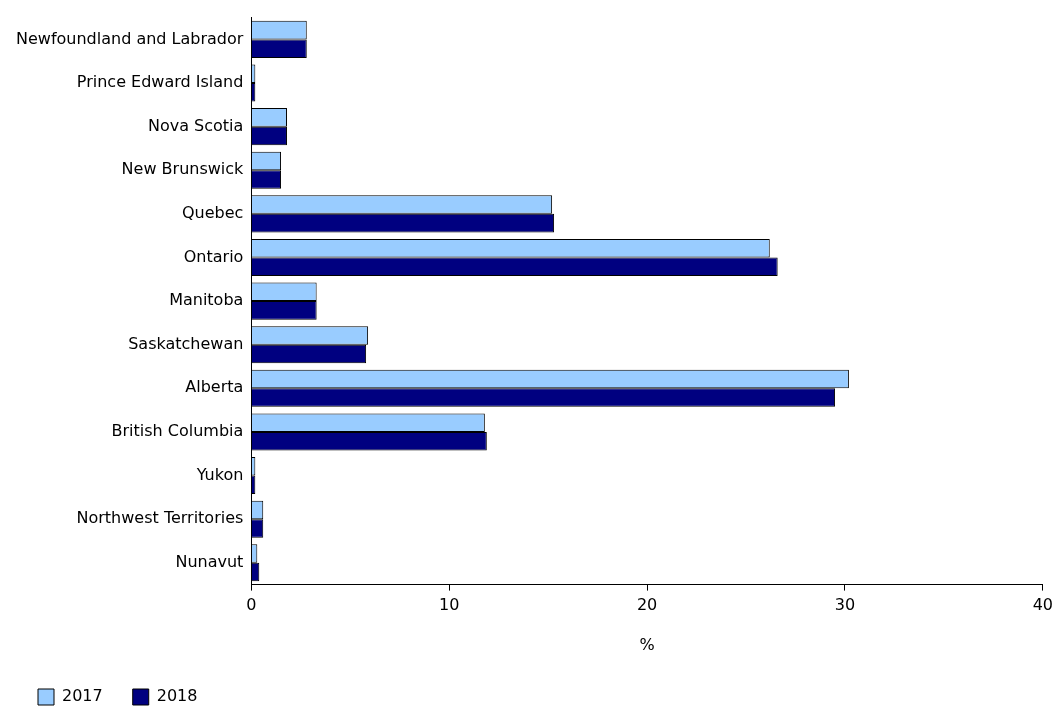 The width and height of the screenshot is (1059, 715). Describe the element at coordinates (212, 213) in the screenshot. I see `y-tick-label: Quebec` at that location.